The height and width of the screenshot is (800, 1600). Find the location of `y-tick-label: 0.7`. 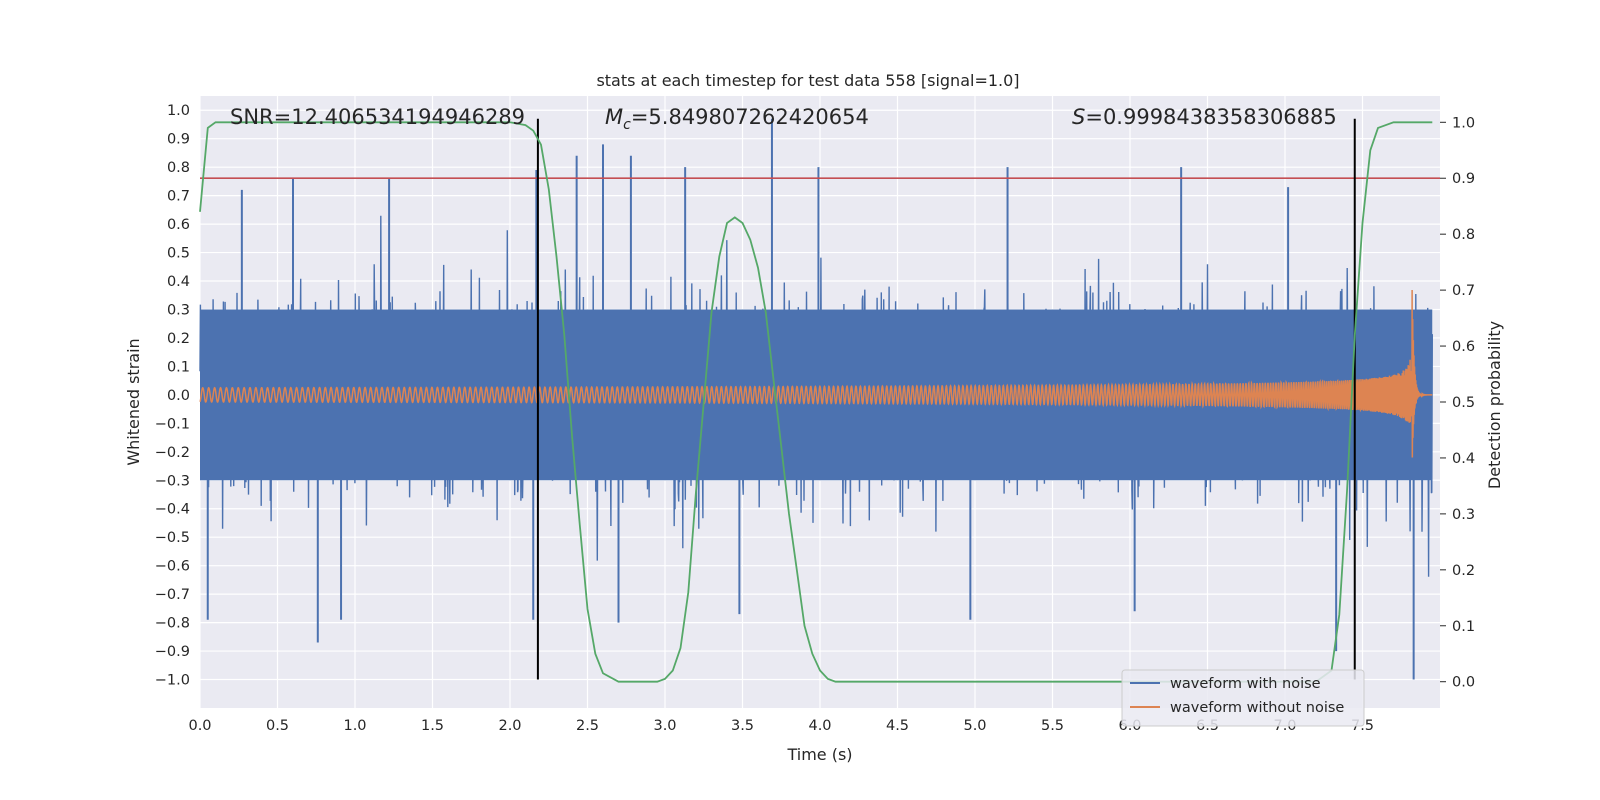

y-tick-label: 0.7 is located at coordinates (178, 197).